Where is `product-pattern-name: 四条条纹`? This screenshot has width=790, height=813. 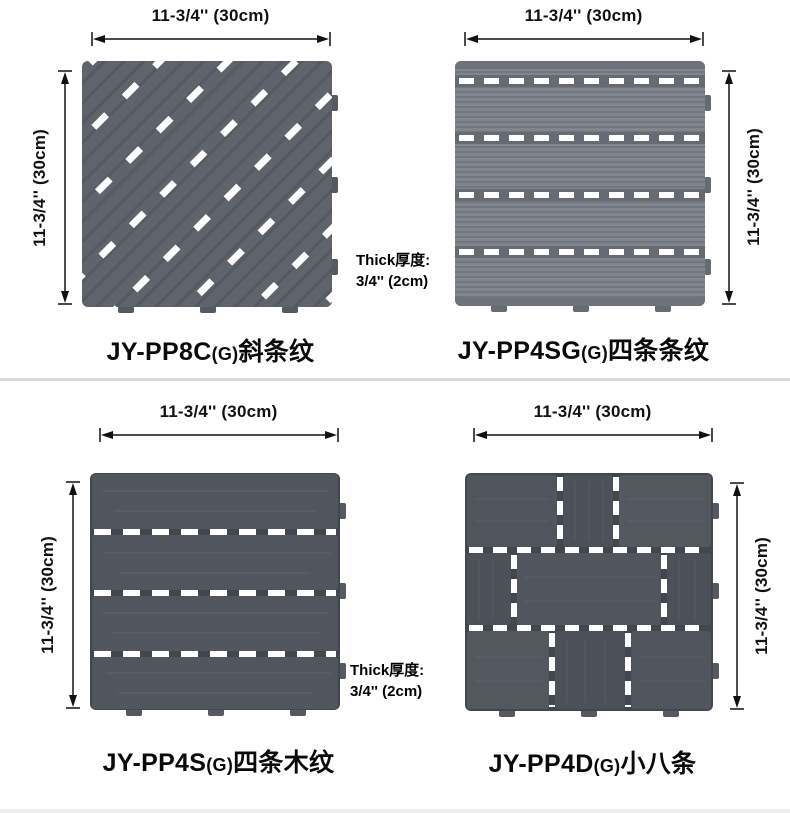 product-pattern-name: 四条条纹 is located at coordinates (659, 351).